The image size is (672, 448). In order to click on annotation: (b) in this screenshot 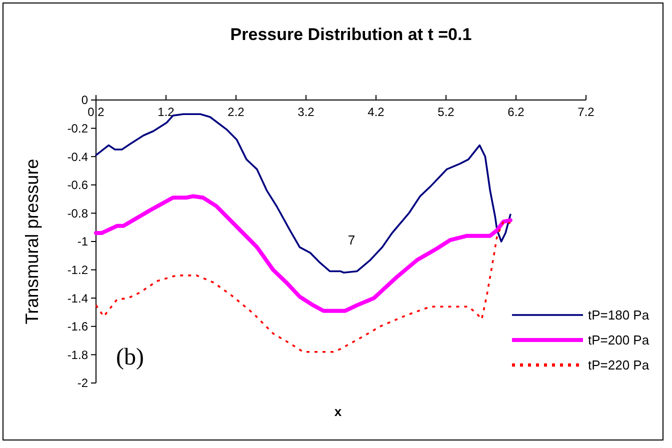, I will do `click(130, 357)`.